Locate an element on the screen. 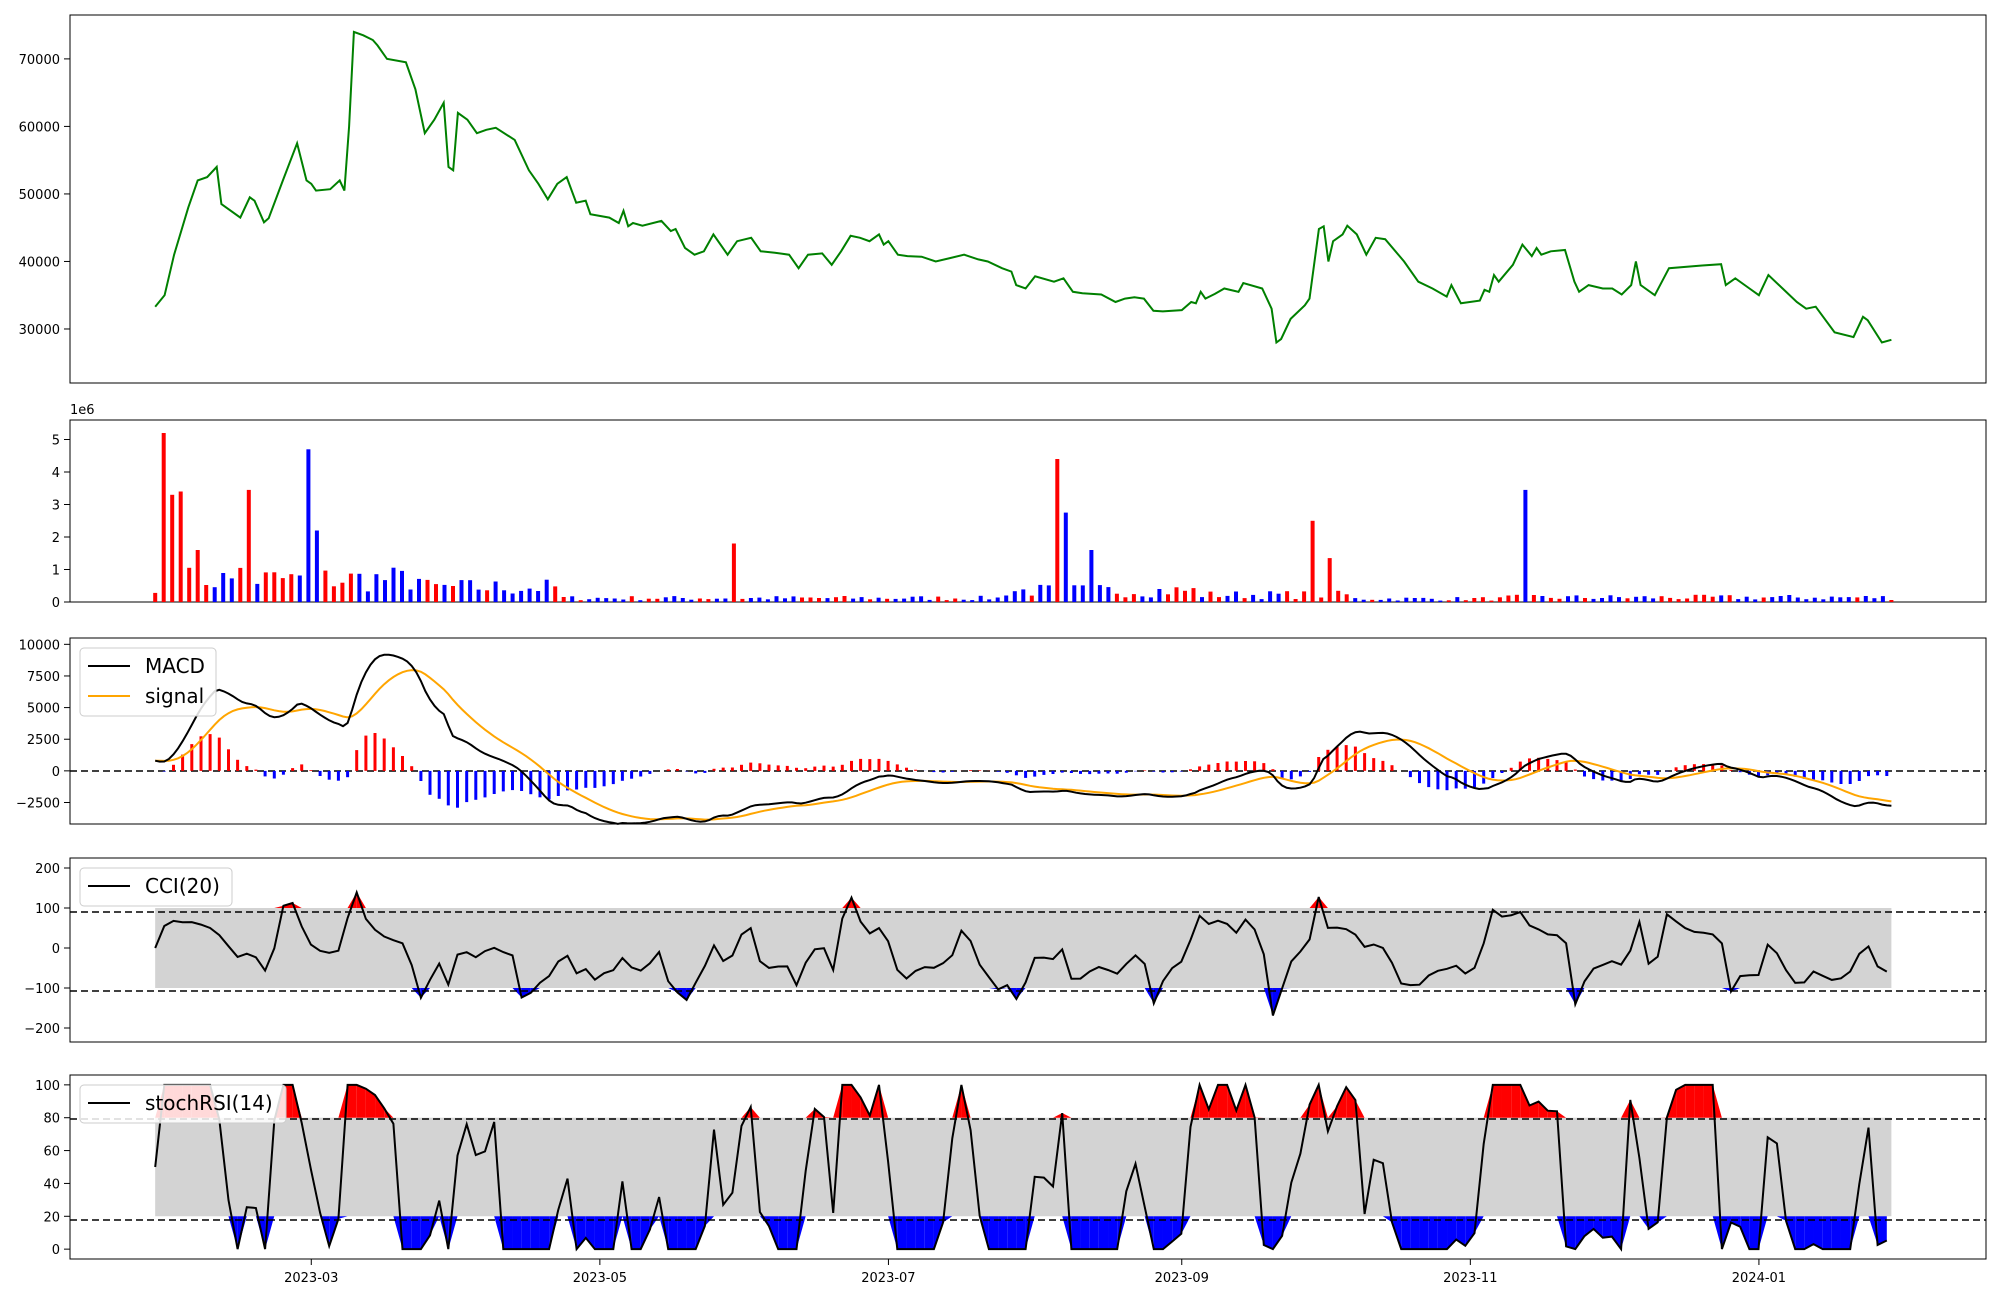  price-ytick-label: 40000 is located at coordinates (39, 262).